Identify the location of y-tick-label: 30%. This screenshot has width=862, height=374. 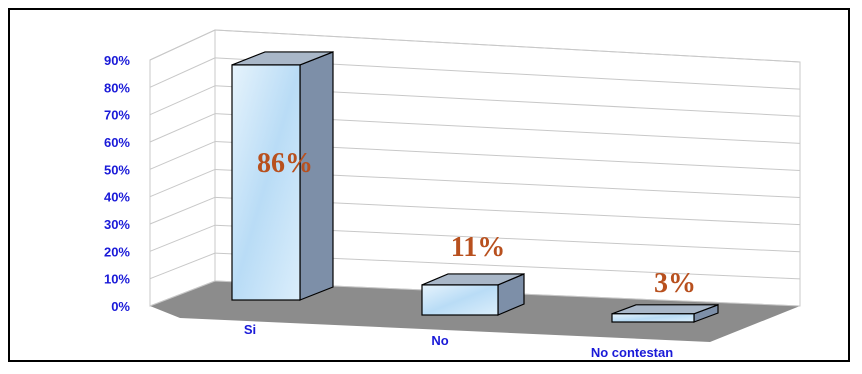
(117, 224).